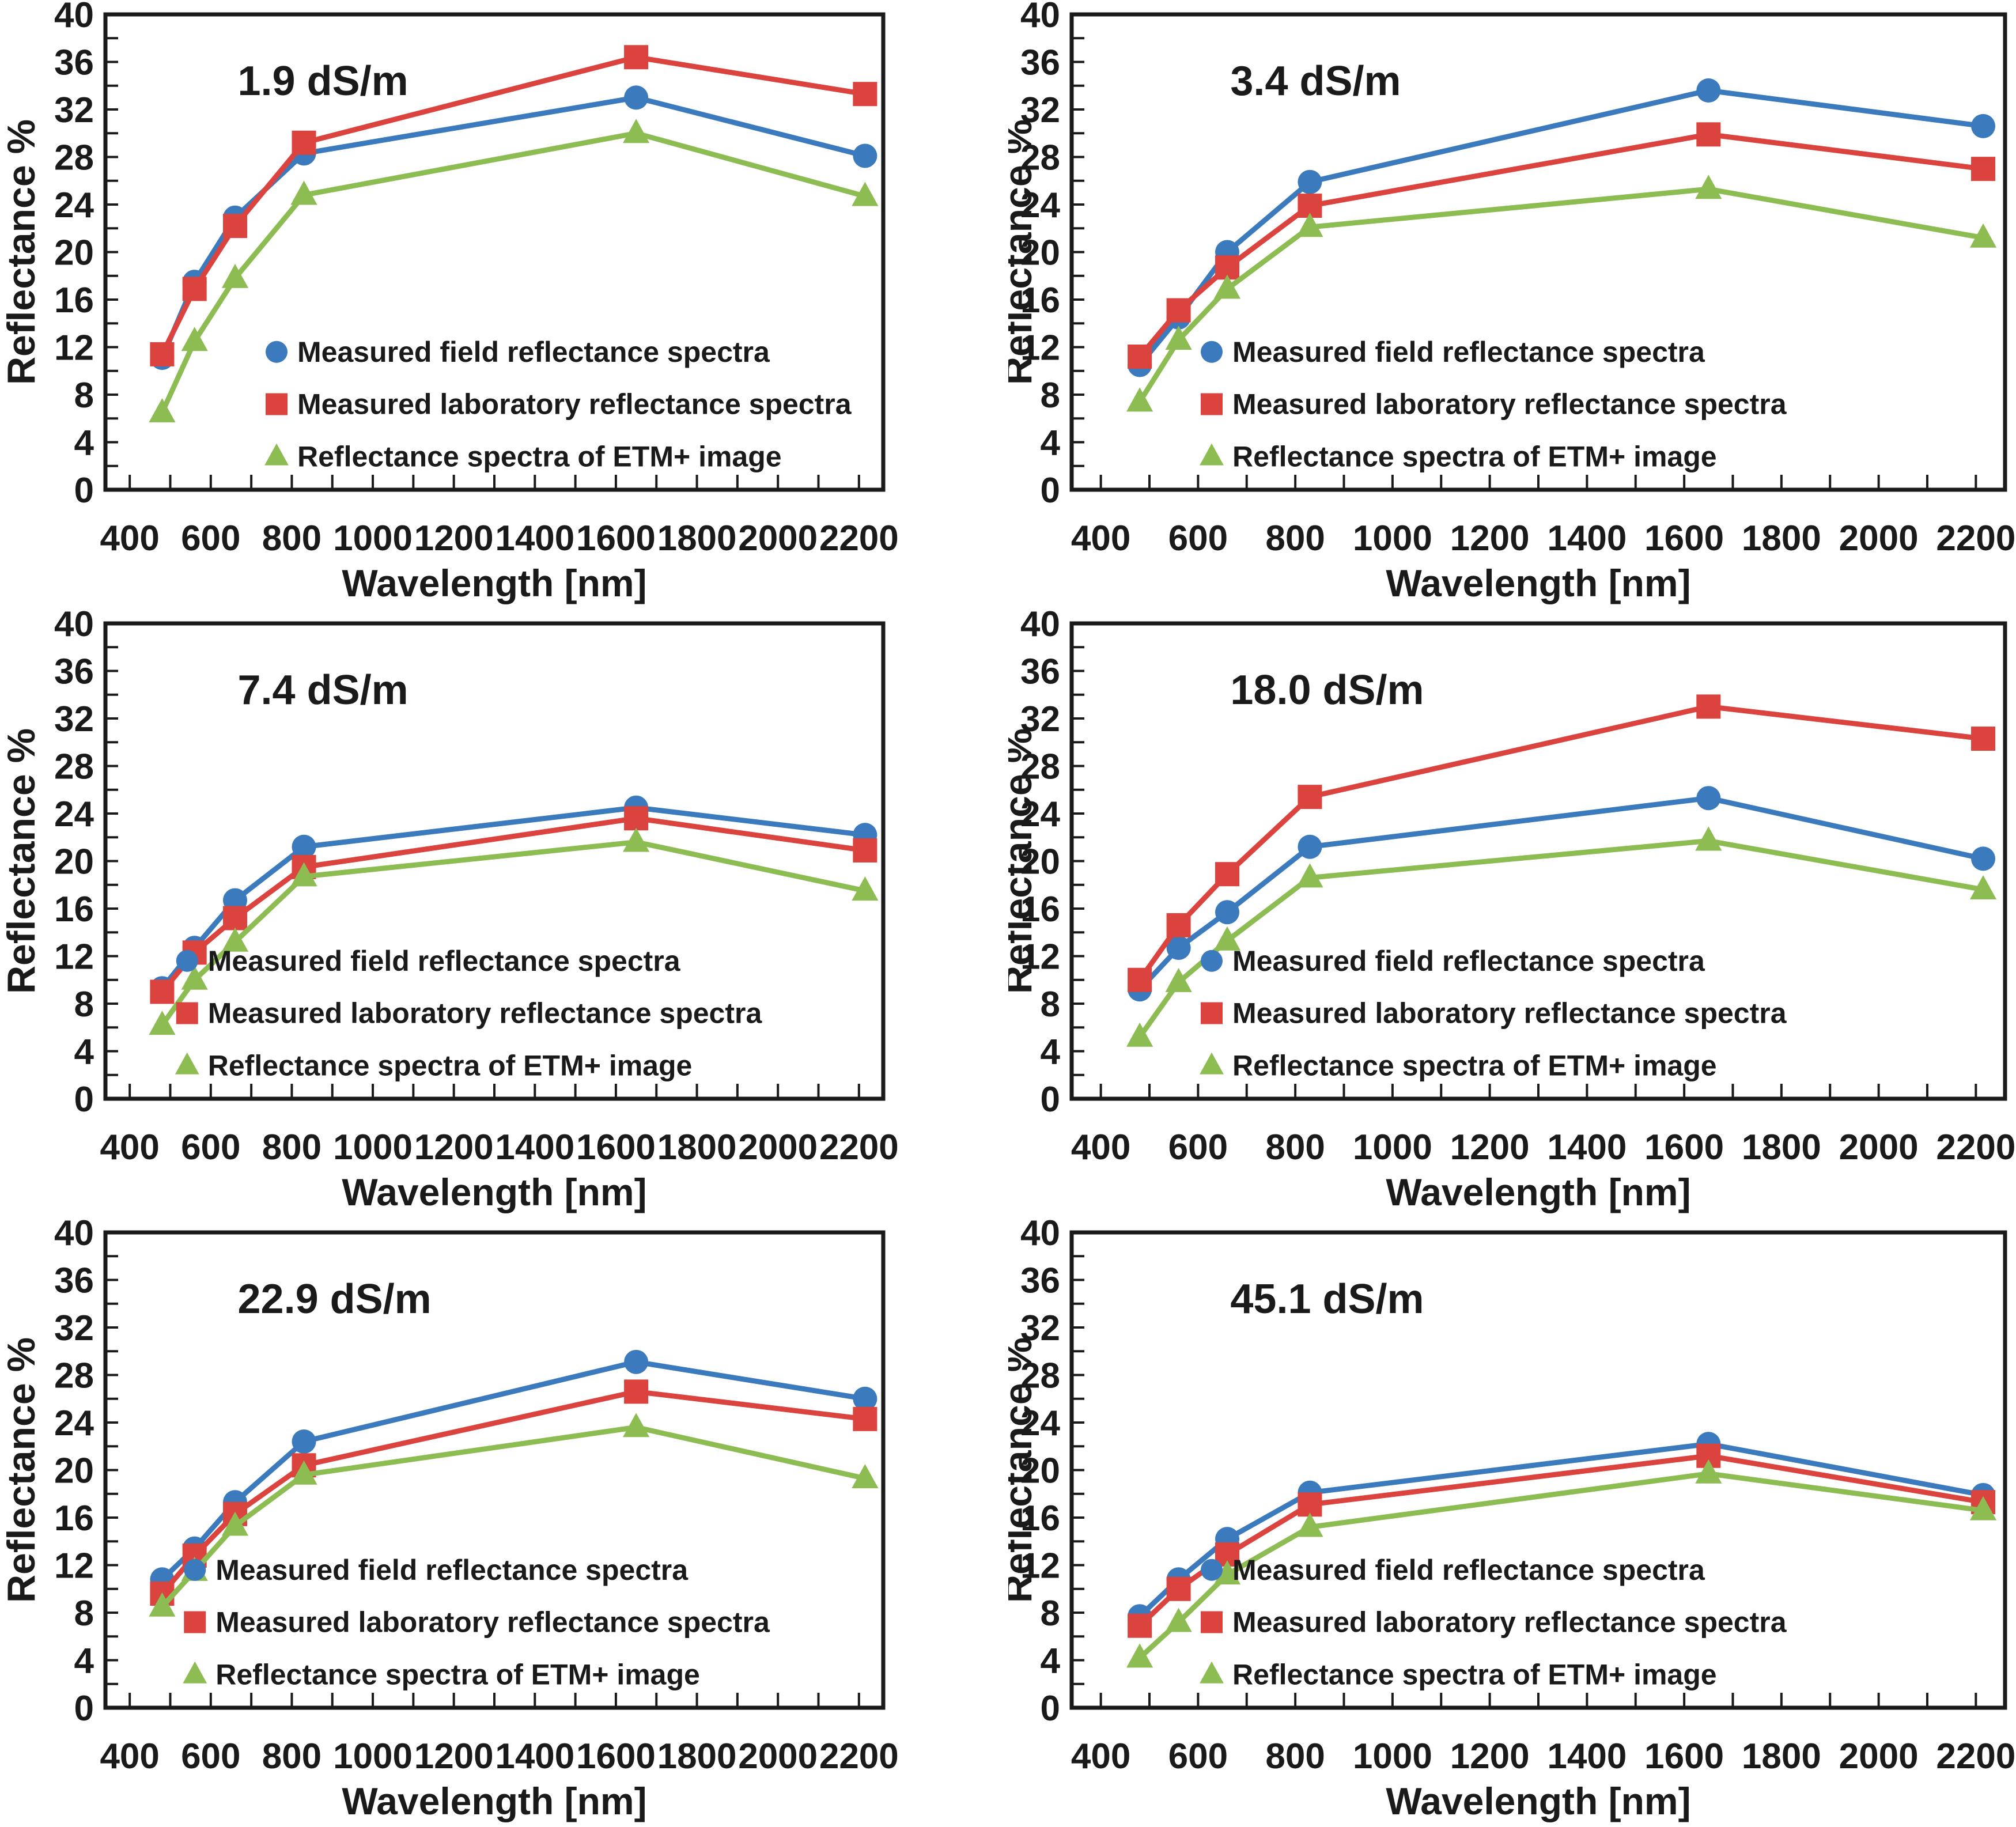  Describe the element at coordinates (84, 1052) in the screenshot. I see `y-tick-label: 4` at that location.